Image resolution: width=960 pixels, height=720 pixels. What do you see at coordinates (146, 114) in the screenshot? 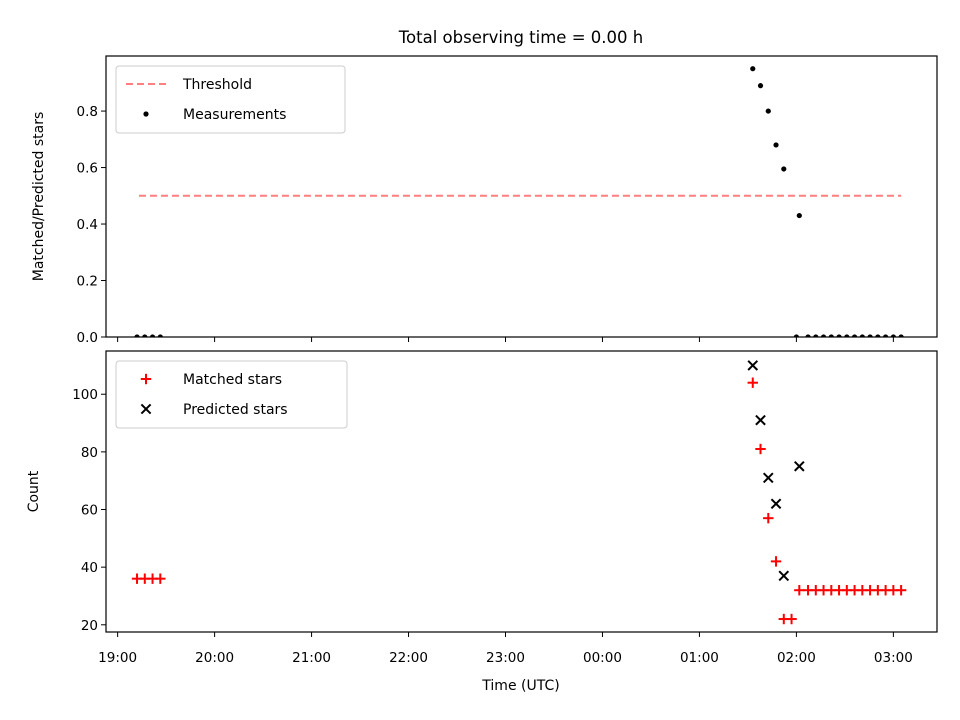
I see `legend-measurements-swatch` at bounding box center [146, 114].